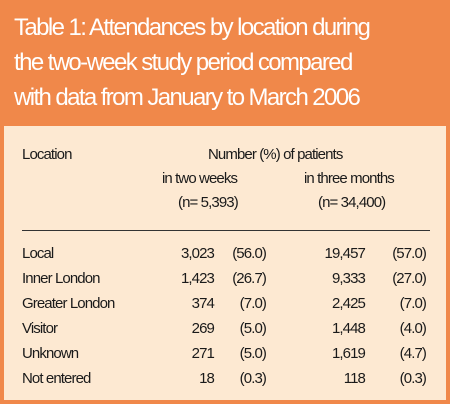  Describe the element at coordinates (192, 27) in the screenshot. I see `title-line: Table 1: Attendances by location during` at that location.